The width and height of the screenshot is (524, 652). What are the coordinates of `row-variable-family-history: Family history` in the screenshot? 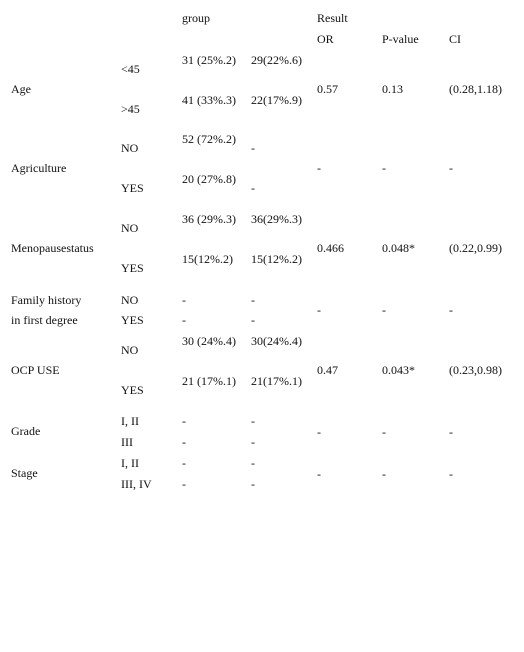 It's located at (46, 300).